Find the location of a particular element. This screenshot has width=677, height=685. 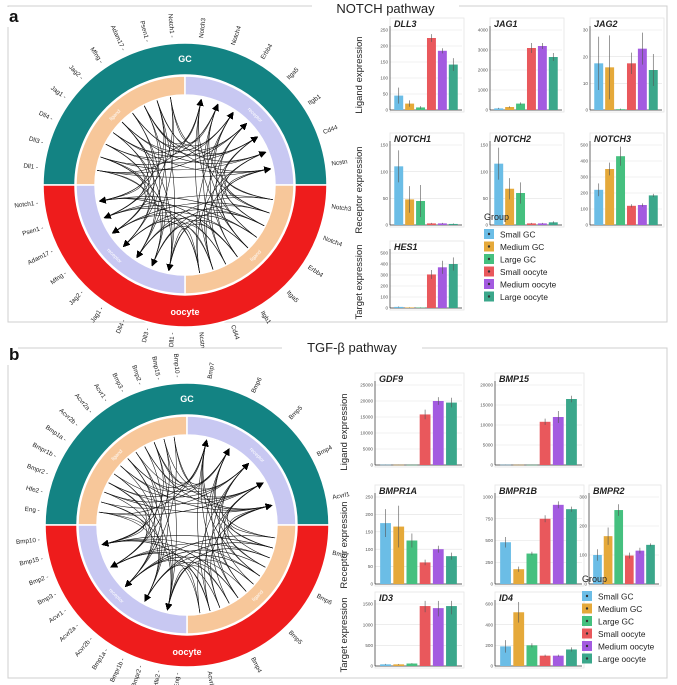

bar-chart-notch3-tick-label: 0 is located at coordinates (586, 225).